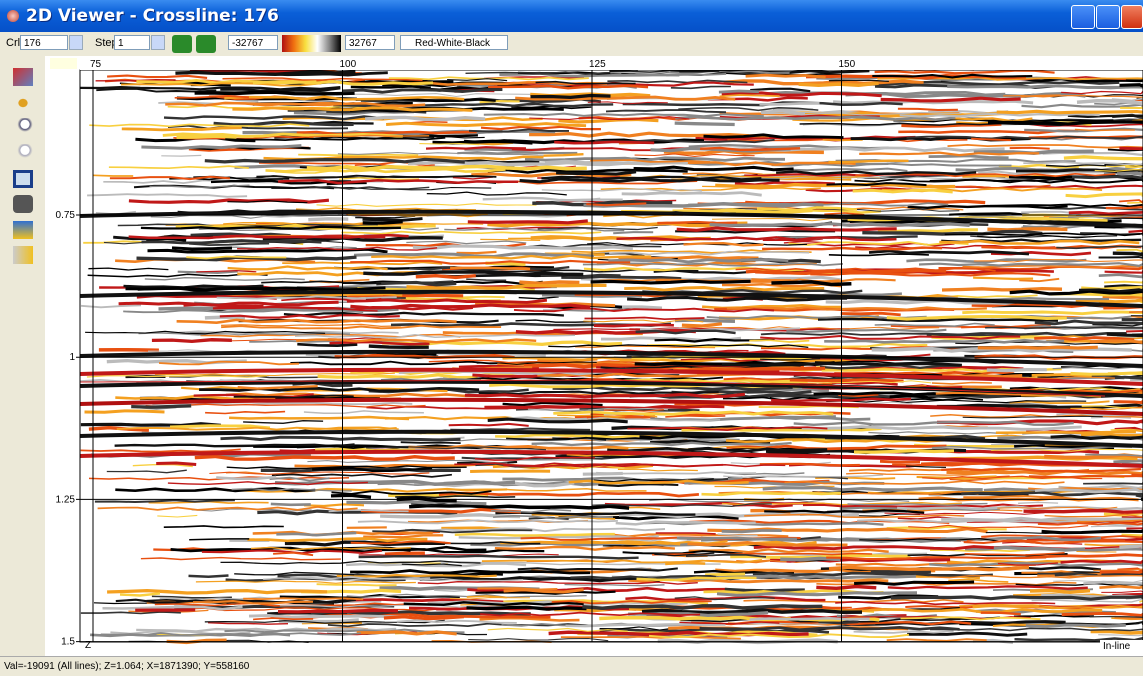 The height and width of the screenshot is (676, 1143). Describe the element at coordinates (253, 42) in the screenshot. I see `min-value-input: -32767` at that location.